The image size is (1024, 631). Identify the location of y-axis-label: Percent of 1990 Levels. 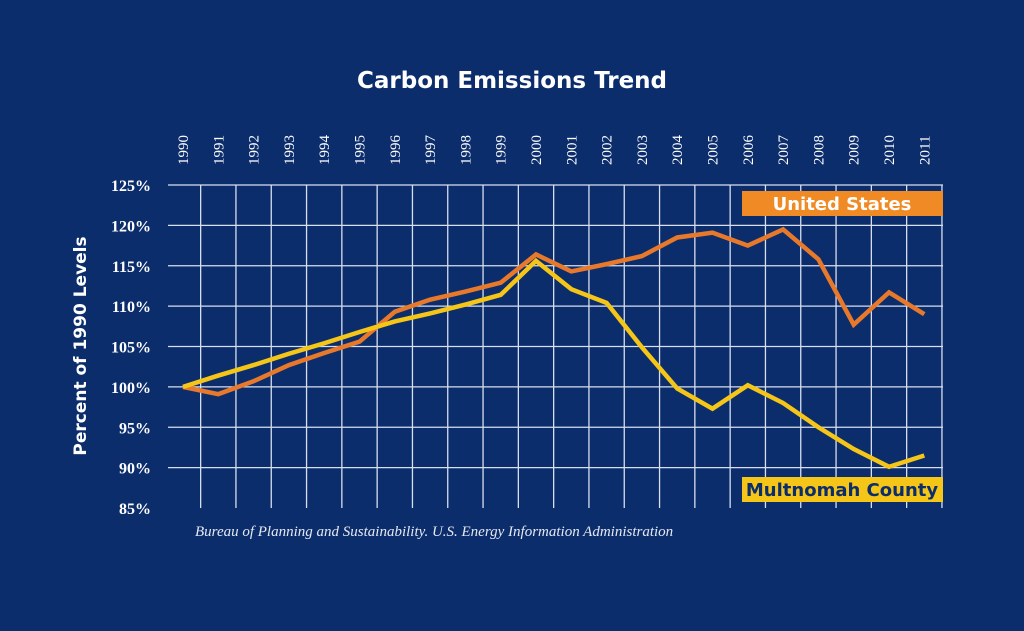
(81, 345).